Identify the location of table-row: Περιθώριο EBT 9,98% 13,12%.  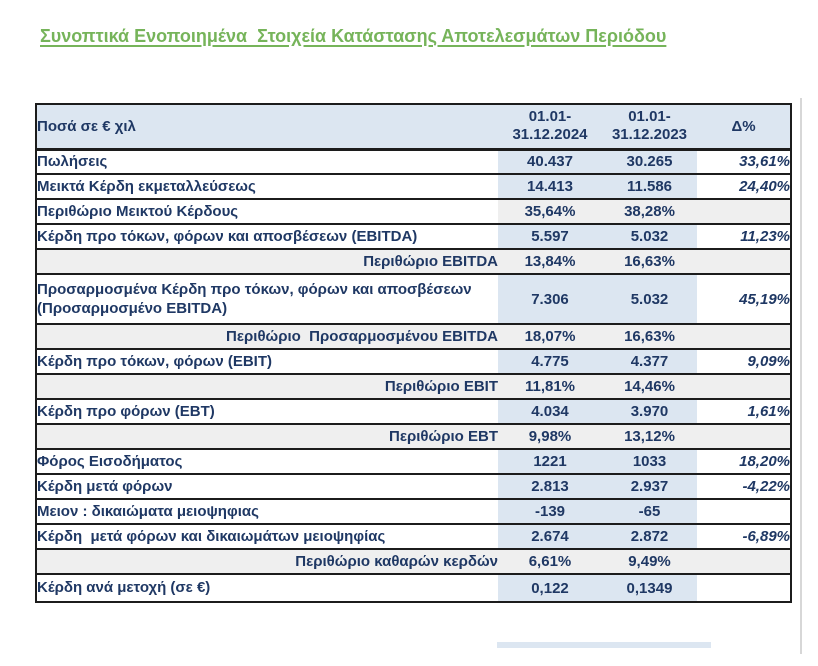
(413, 437).